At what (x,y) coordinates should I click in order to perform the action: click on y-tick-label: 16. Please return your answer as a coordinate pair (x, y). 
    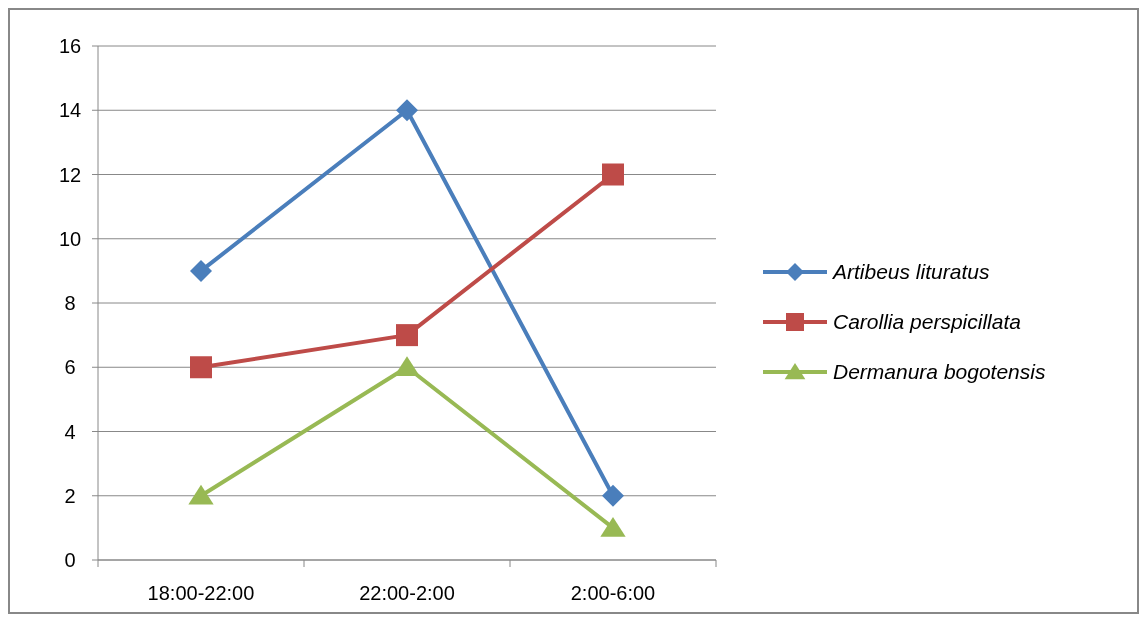
    Looking at the image, I should click on (70, 46).